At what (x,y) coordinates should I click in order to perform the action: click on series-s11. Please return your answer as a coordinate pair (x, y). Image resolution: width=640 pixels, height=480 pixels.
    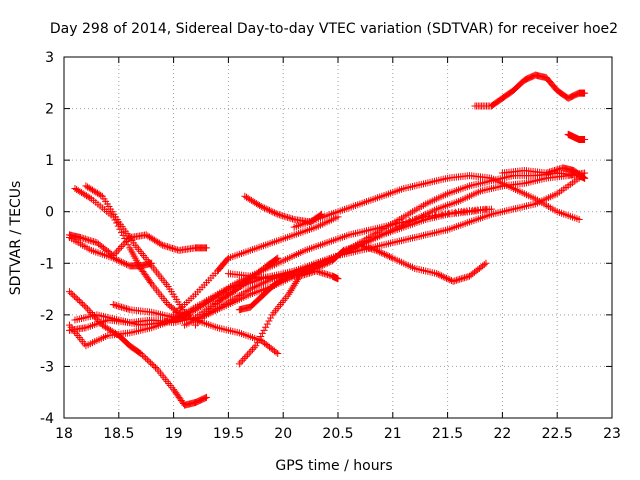
    Looking at the image, I should click on (256, 266).